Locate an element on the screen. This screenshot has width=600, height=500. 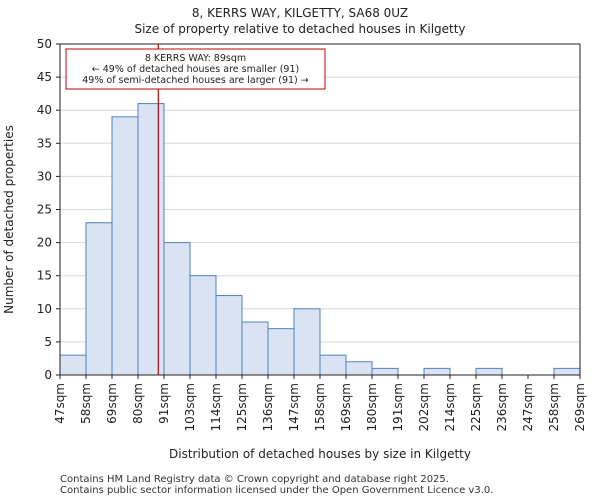
bar-158sqm is located at coordinates (333, 365).